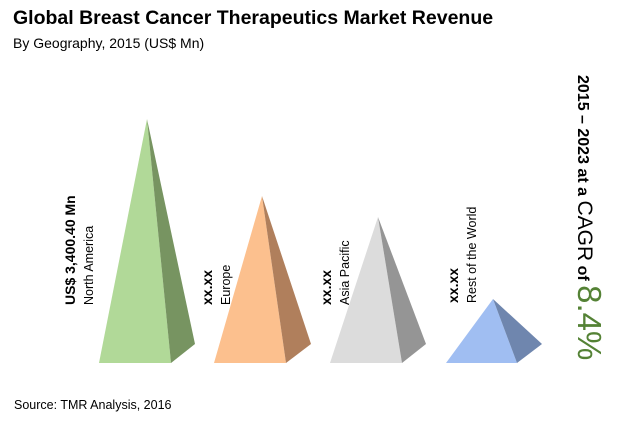 The image size is (620, 423). I want to click on category-label-europe: Europe, so click(226, 285).